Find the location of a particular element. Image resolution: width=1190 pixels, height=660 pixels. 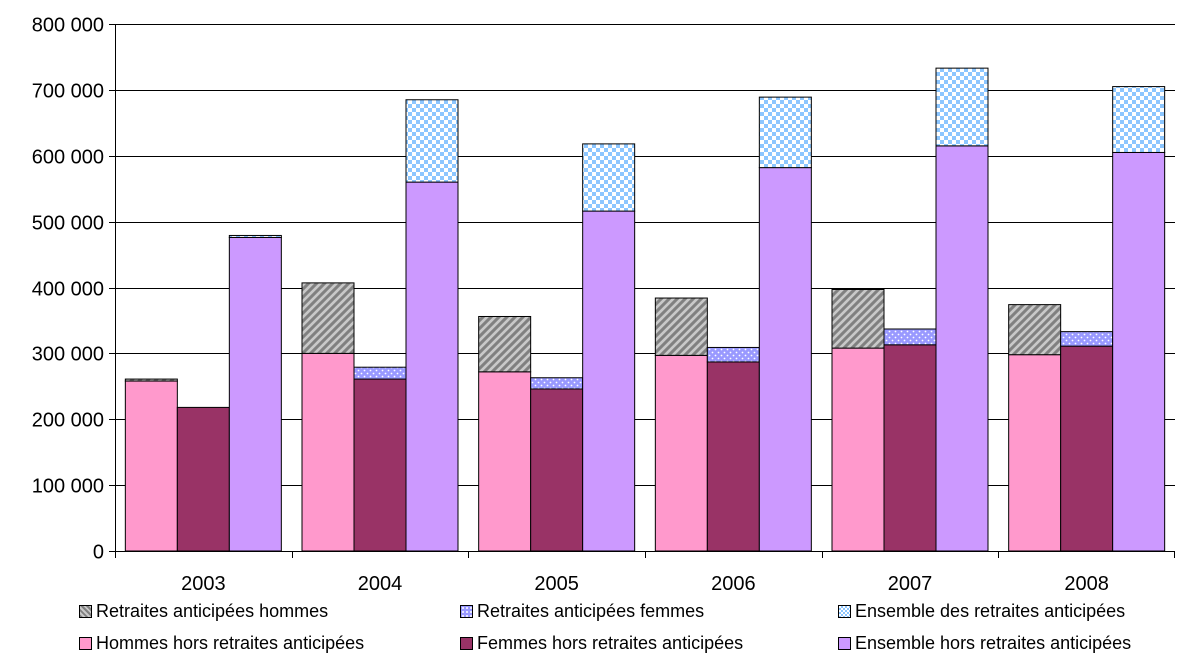

bar-ensemble-top-2004 is located at coordinates (432, 141).